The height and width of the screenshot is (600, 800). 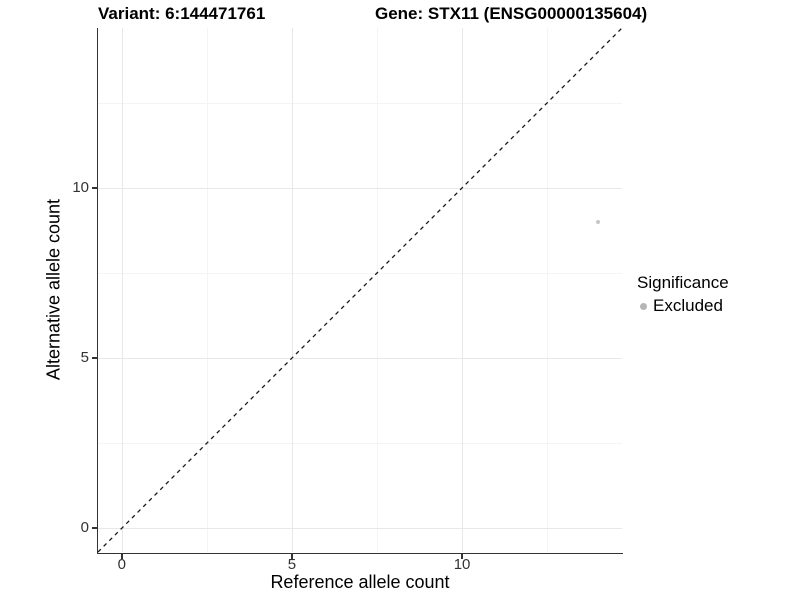 What do you see at coordinates (80, 187) in the screenshot?
I see `y-tick-label: 10` at bounding box center [80, 187].